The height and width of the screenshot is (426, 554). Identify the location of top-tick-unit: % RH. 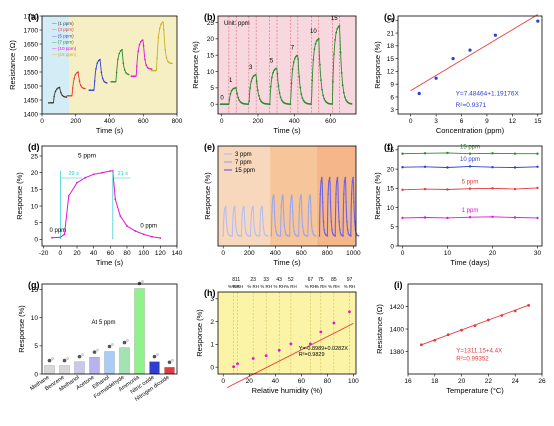
(333, 286).